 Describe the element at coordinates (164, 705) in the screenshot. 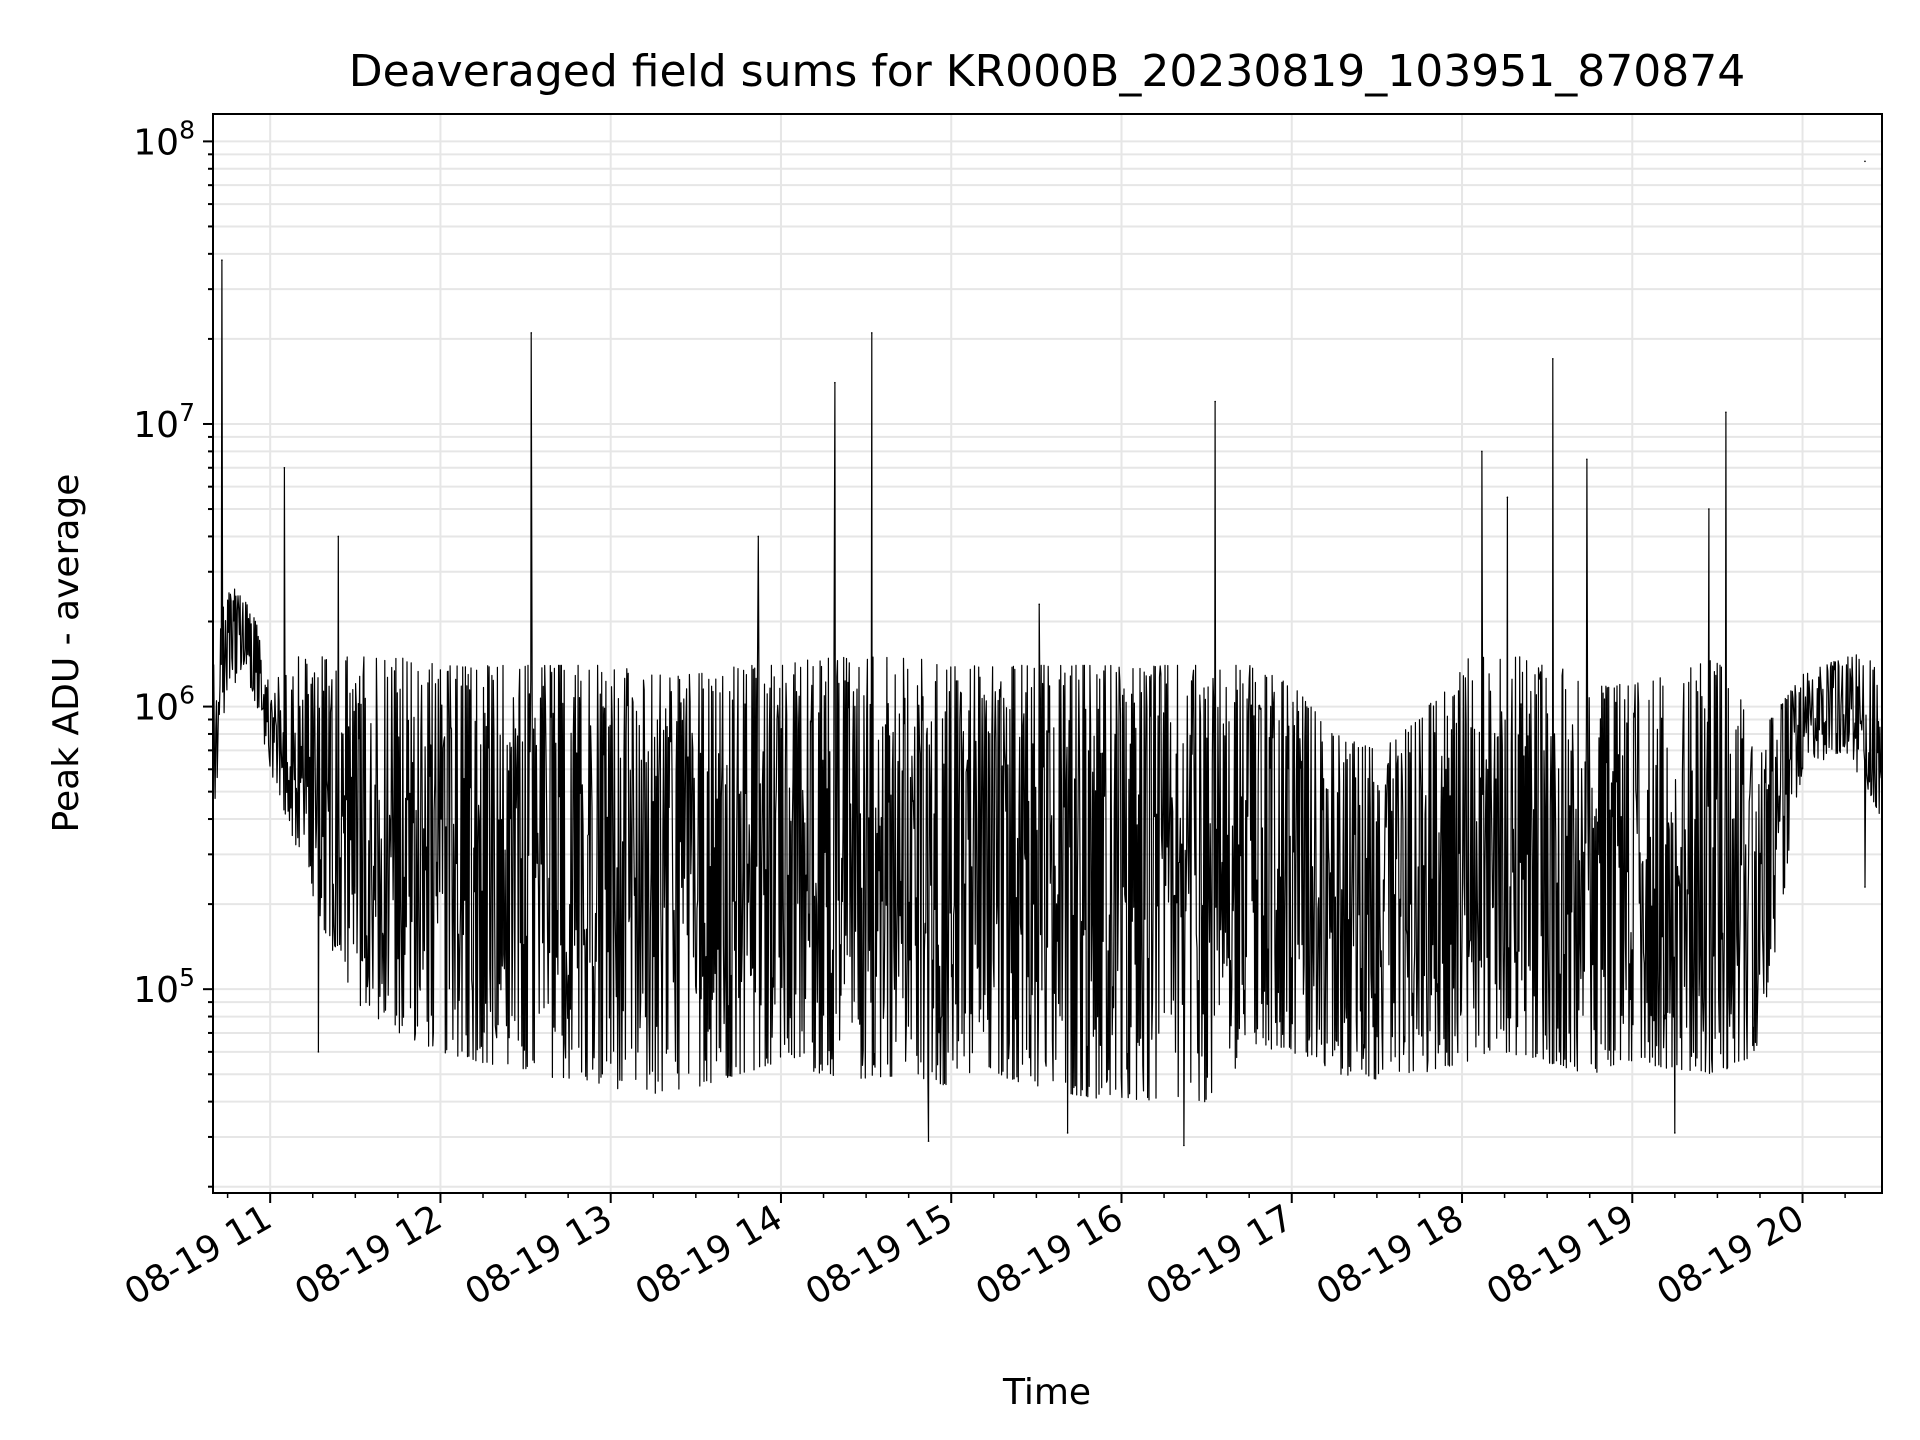

I see `y-tick-label: 10⁶` at that location.